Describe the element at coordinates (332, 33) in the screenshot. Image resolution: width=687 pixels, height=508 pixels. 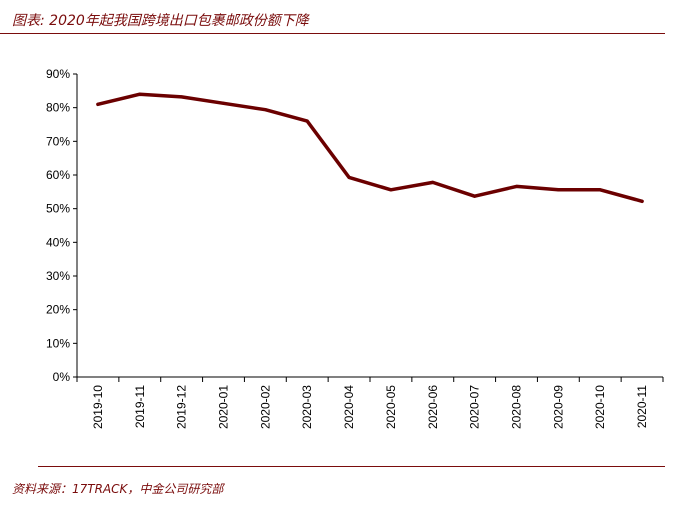
I see `top-divider` at that location.